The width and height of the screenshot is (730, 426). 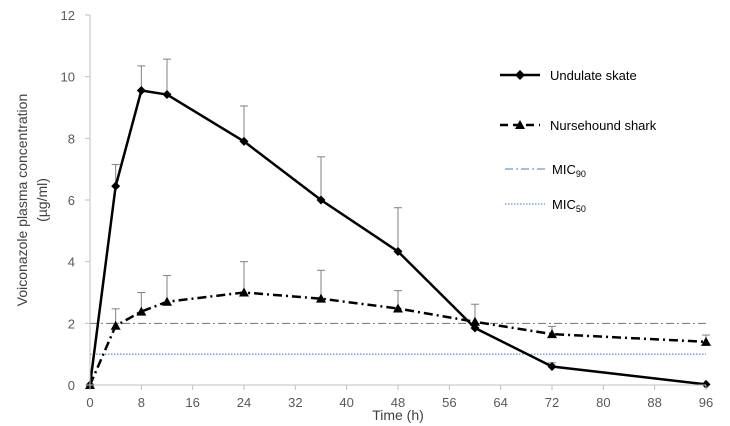 What do you see at coordinates (569, 170) in the screenshot?
I see `legend-label-mic90: MIC90` at bounding box center [569, 170].